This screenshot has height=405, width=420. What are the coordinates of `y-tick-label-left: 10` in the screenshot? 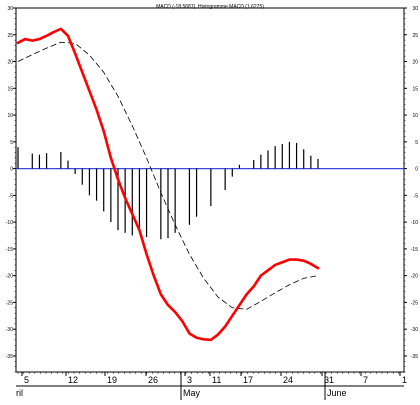 It's located at (10, 116).